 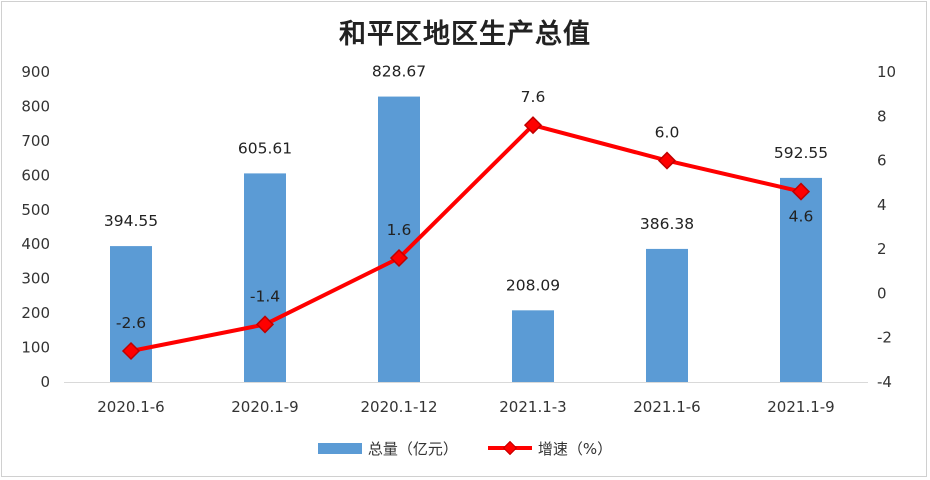 What do you see at coordinates (131, 323) in the screenshot?
I see `line-value-label: -2.6` at bounding box center [131, 323].